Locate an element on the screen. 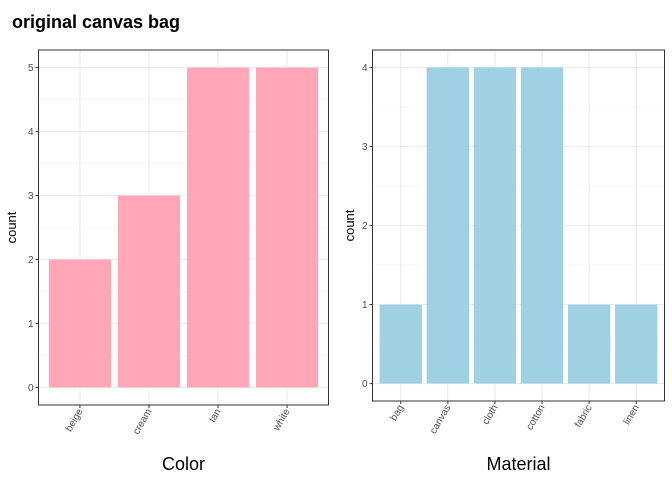 Image resolution: width=672 pixels, height=480 pixels. x-tick-label-cotton: cotton is located at coordinates (535, 417).